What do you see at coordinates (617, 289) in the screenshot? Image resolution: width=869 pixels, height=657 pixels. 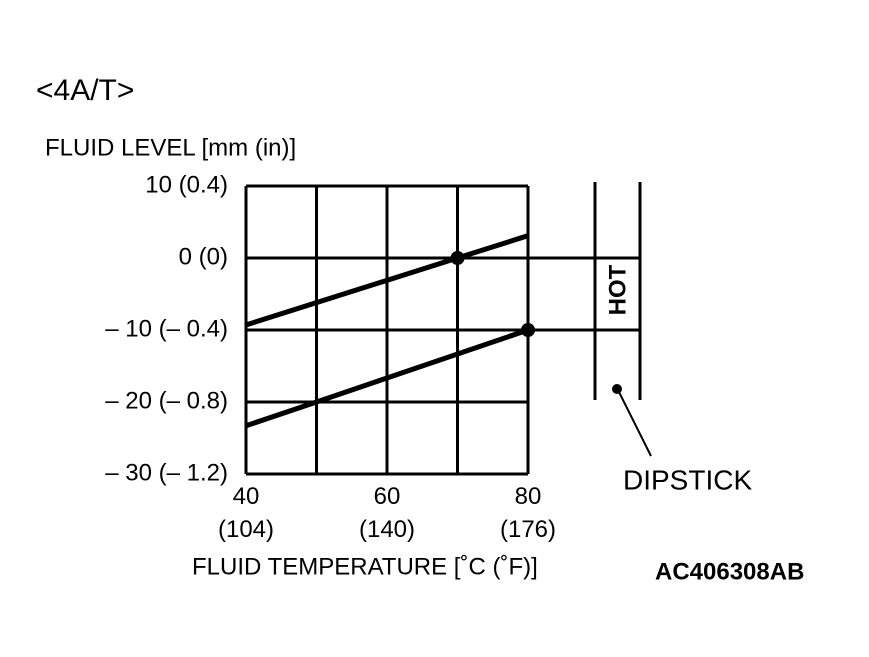 I see `hot-label: HOT` at bounding box center [617, 289].